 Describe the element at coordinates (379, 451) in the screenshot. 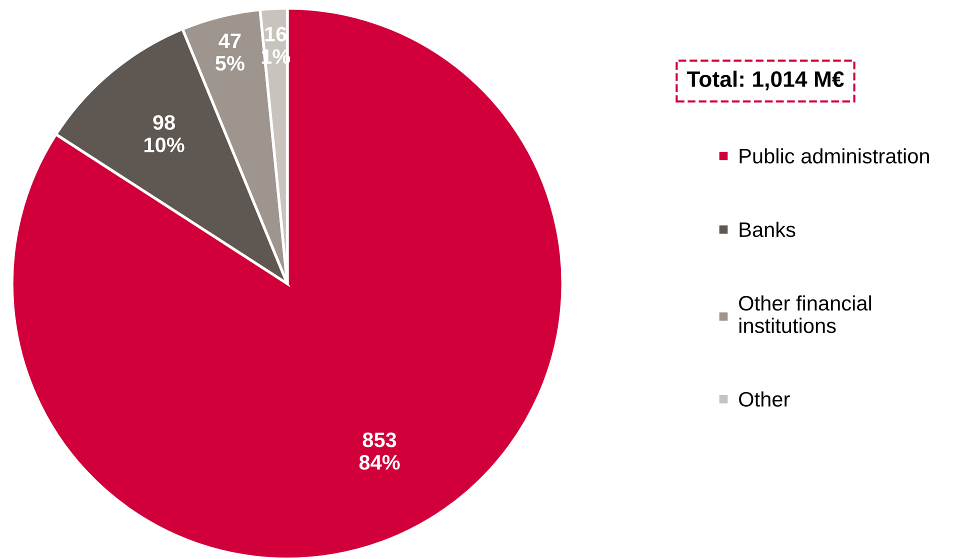

I see `data-label: 853 84%` at that location.